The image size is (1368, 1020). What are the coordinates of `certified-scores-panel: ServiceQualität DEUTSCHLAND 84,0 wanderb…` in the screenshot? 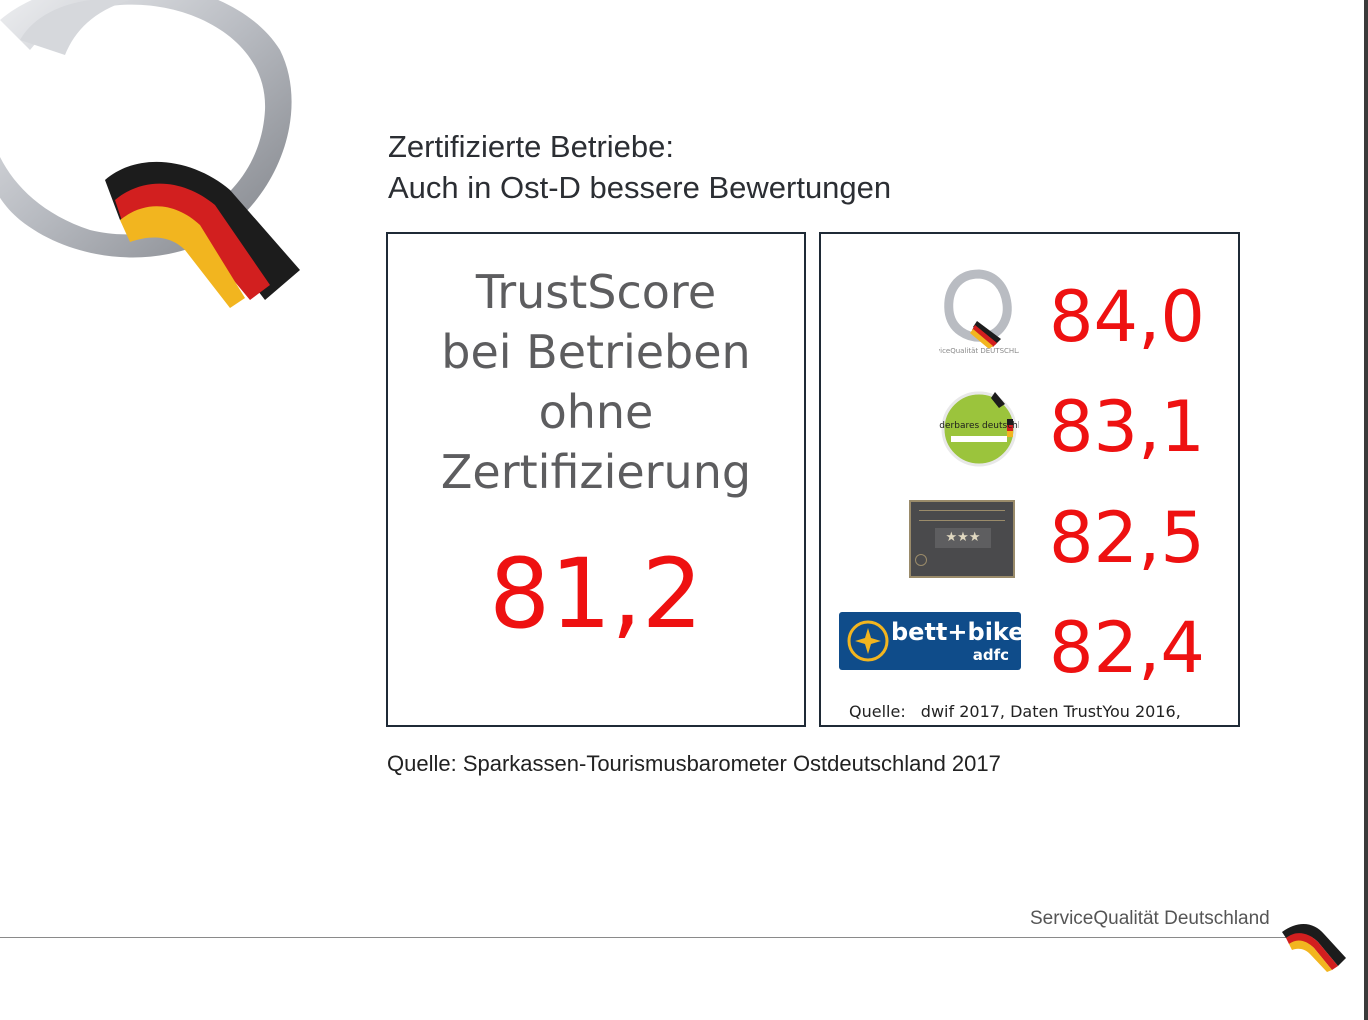 It's located at (1029, 479).